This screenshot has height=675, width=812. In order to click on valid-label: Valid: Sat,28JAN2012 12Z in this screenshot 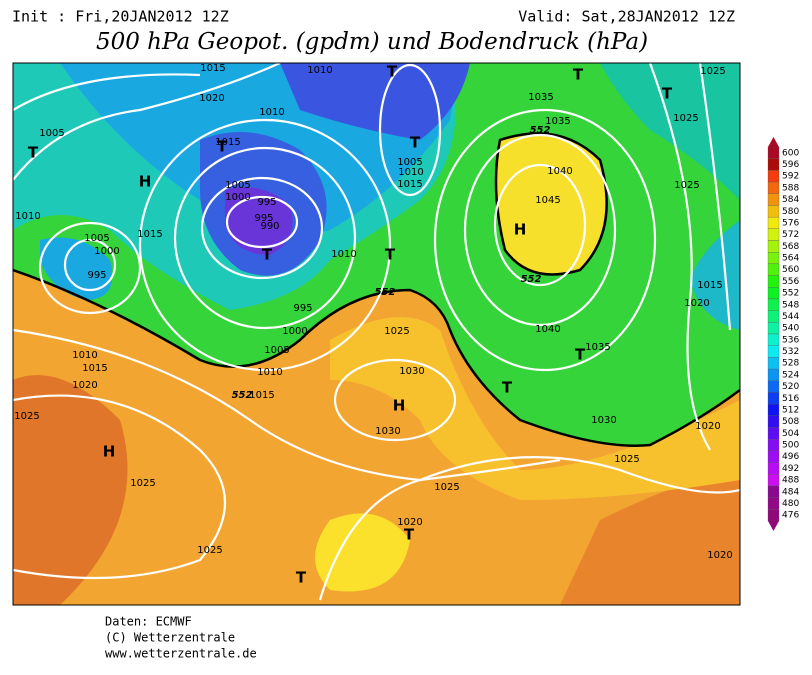, I will do `click(626, 17)`.